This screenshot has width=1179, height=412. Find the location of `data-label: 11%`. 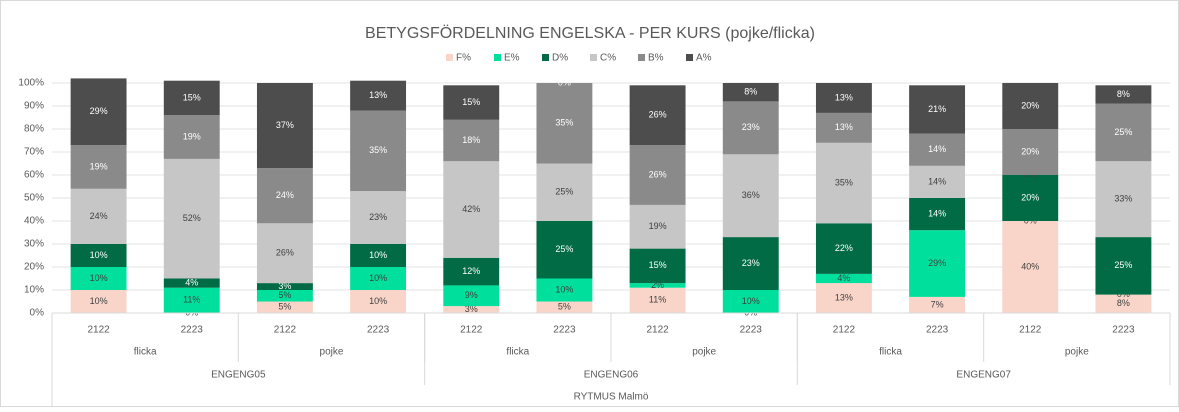

data-label: 11% is located at coordinates (191, 300).